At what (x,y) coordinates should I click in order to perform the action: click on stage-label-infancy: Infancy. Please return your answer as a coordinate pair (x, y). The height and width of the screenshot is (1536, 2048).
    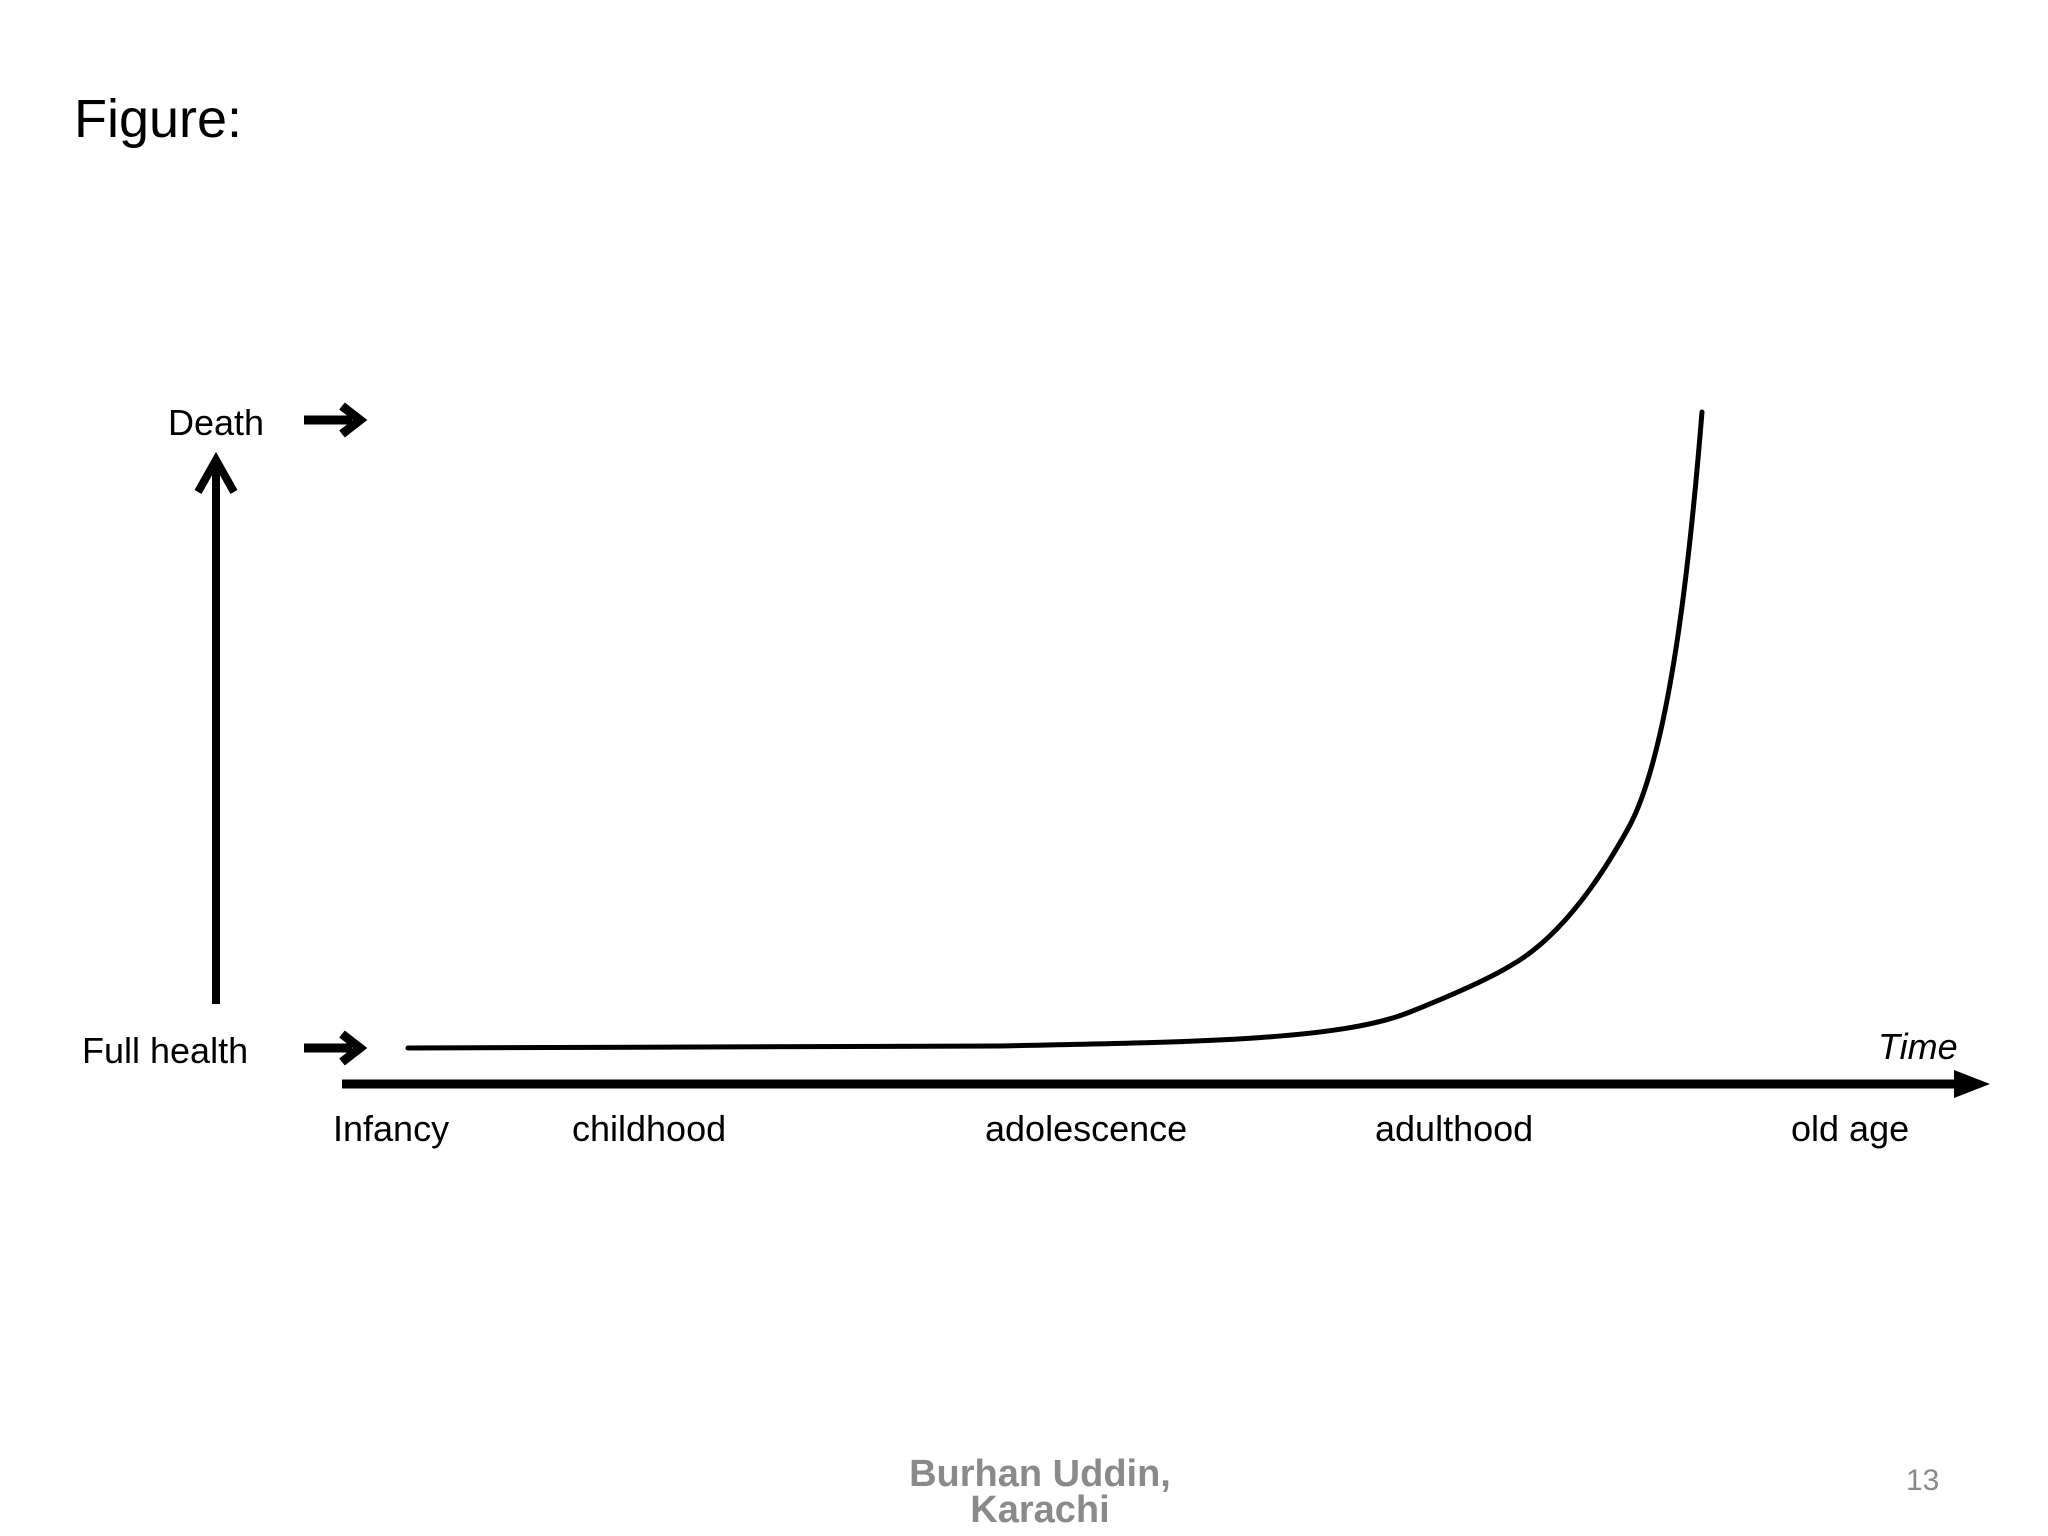
    Looking at the image, I should click on (391, 1128).